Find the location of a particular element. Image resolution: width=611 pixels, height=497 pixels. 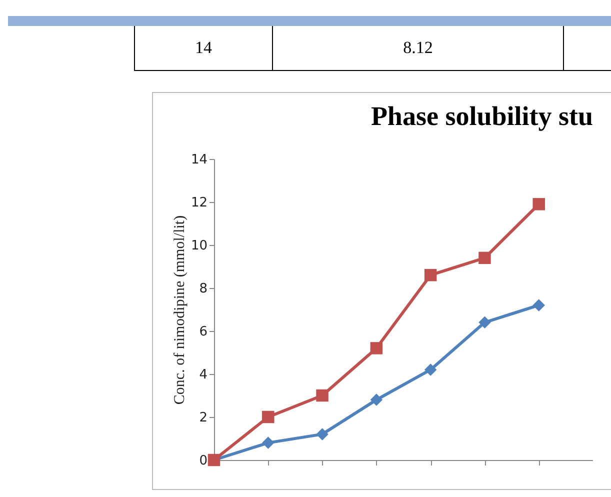

y-tick-label: 6 is located at coordinates (203, 332).